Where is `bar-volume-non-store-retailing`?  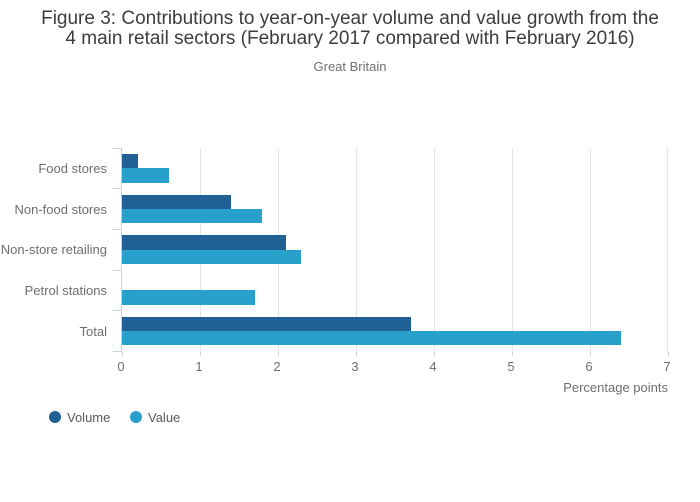 bar-volume-non-store-retailing is located at coordinates (204, 242).